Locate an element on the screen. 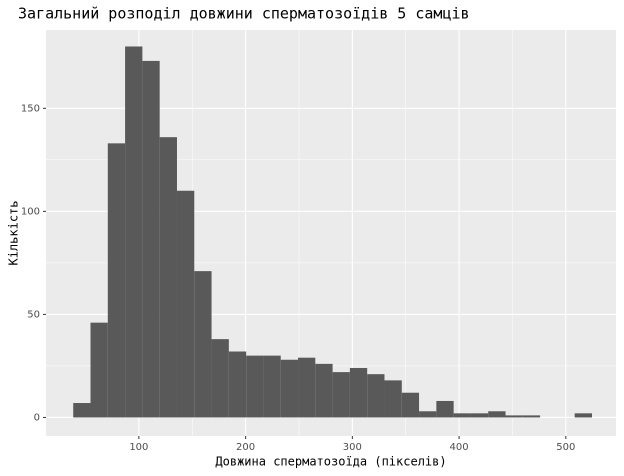 The height and width of the screenshot is (476, 624). y-tick-label: 100 is located at coordinates (30, 211).